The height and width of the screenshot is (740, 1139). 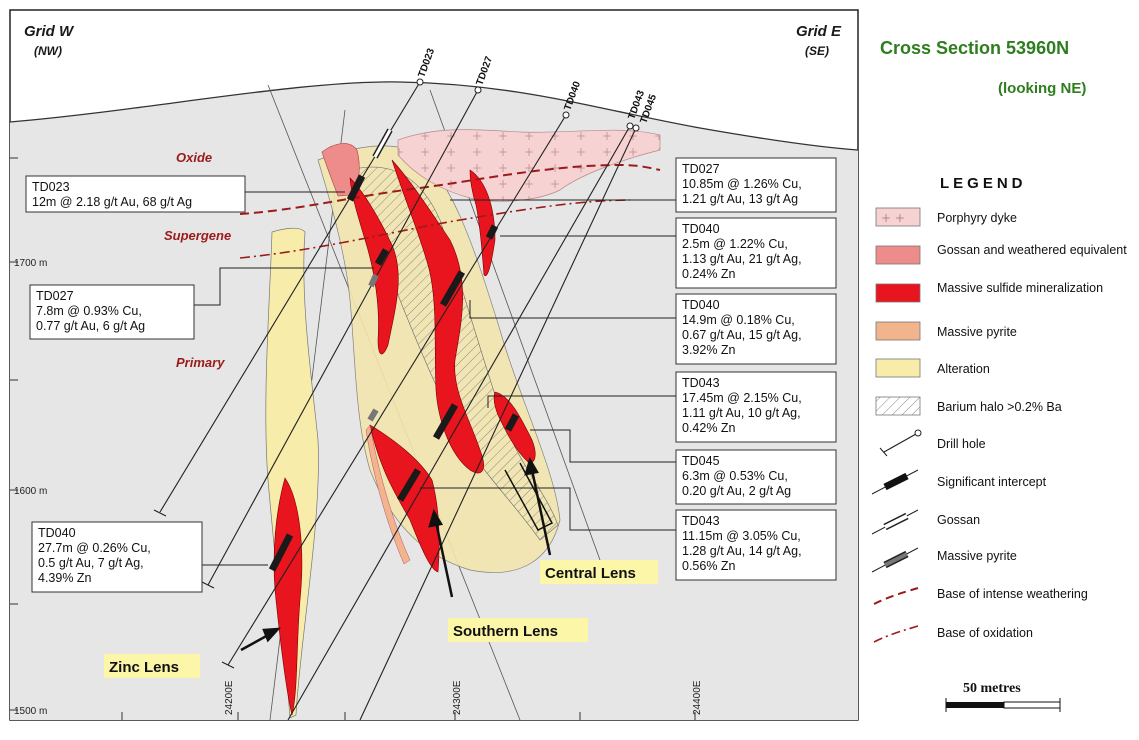 What do you see at coordinates (90, 326) in the screenshot?
I see `svg-text: 0.77 g/t Au, 6 g/t Ag` at bounding box center [90, 326].